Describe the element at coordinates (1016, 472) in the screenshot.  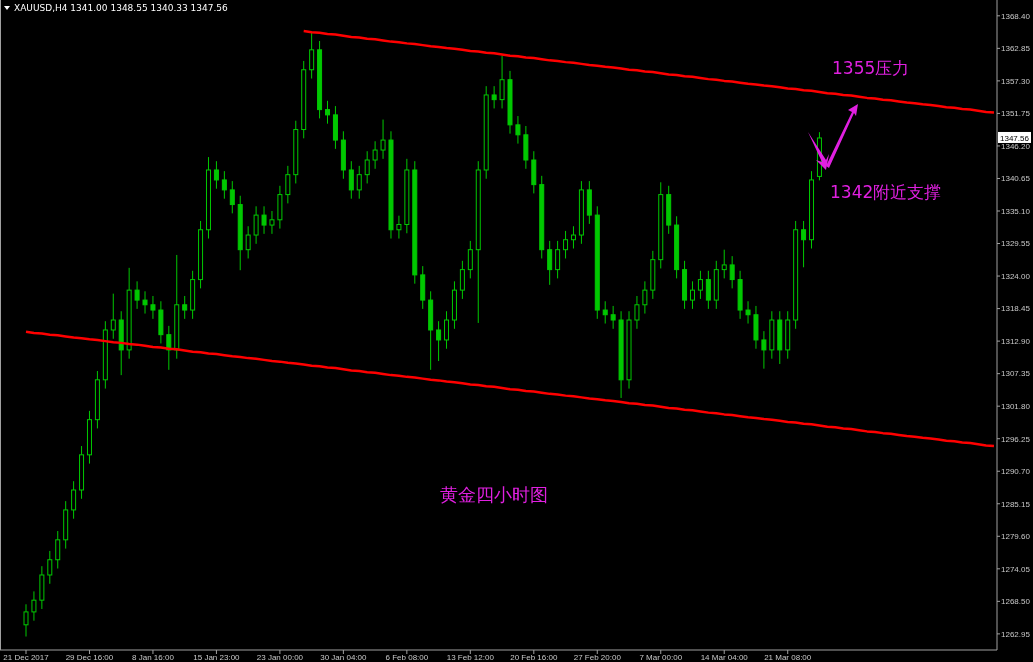
I see `y-tick-label: 1290.70` at that location.